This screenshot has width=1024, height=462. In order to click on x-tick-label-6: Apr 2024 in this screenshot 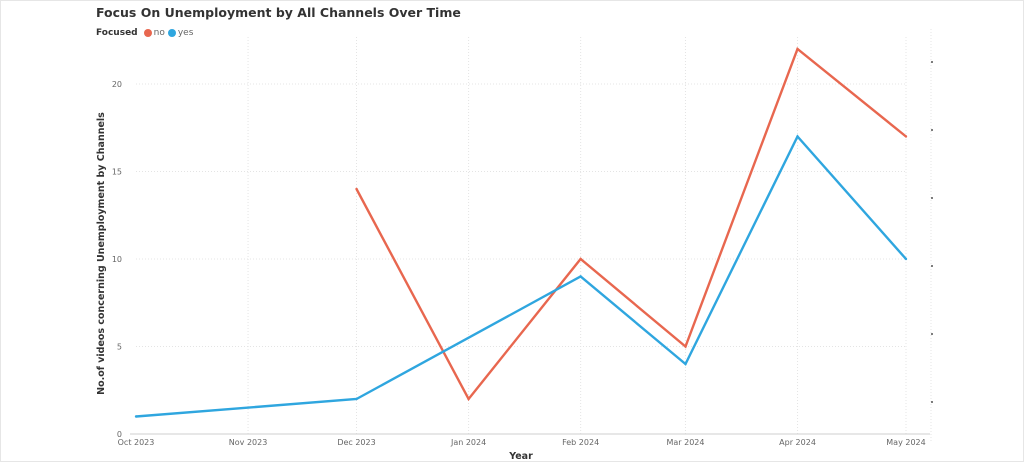, I will do `click(797, 442)`.